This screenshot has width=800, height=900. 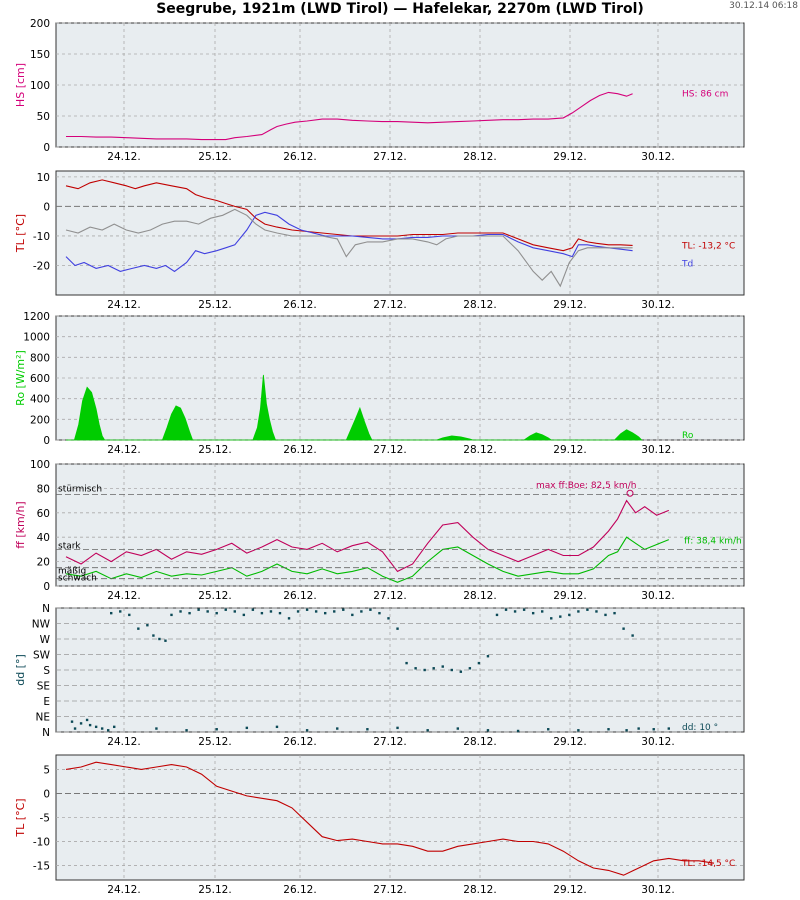 What do you see at coordinates (43, 178) in the screenshot?
I see `y-tick-label: 10` at bounding box center [43, 178].